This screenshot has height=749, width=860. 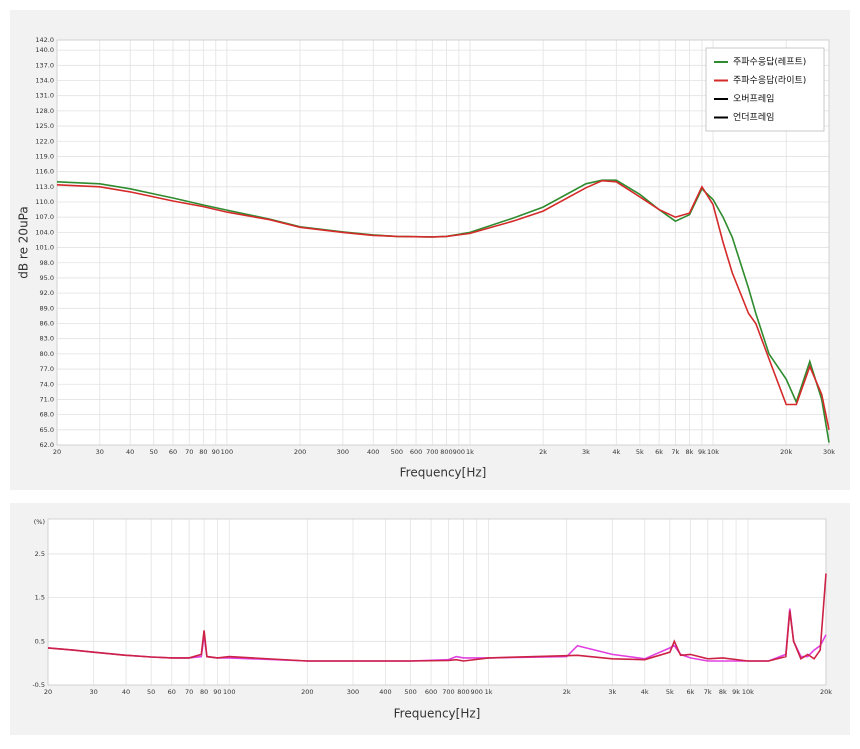 I want to click on y-tick-label: 68.0, so click(x=47, y=415).